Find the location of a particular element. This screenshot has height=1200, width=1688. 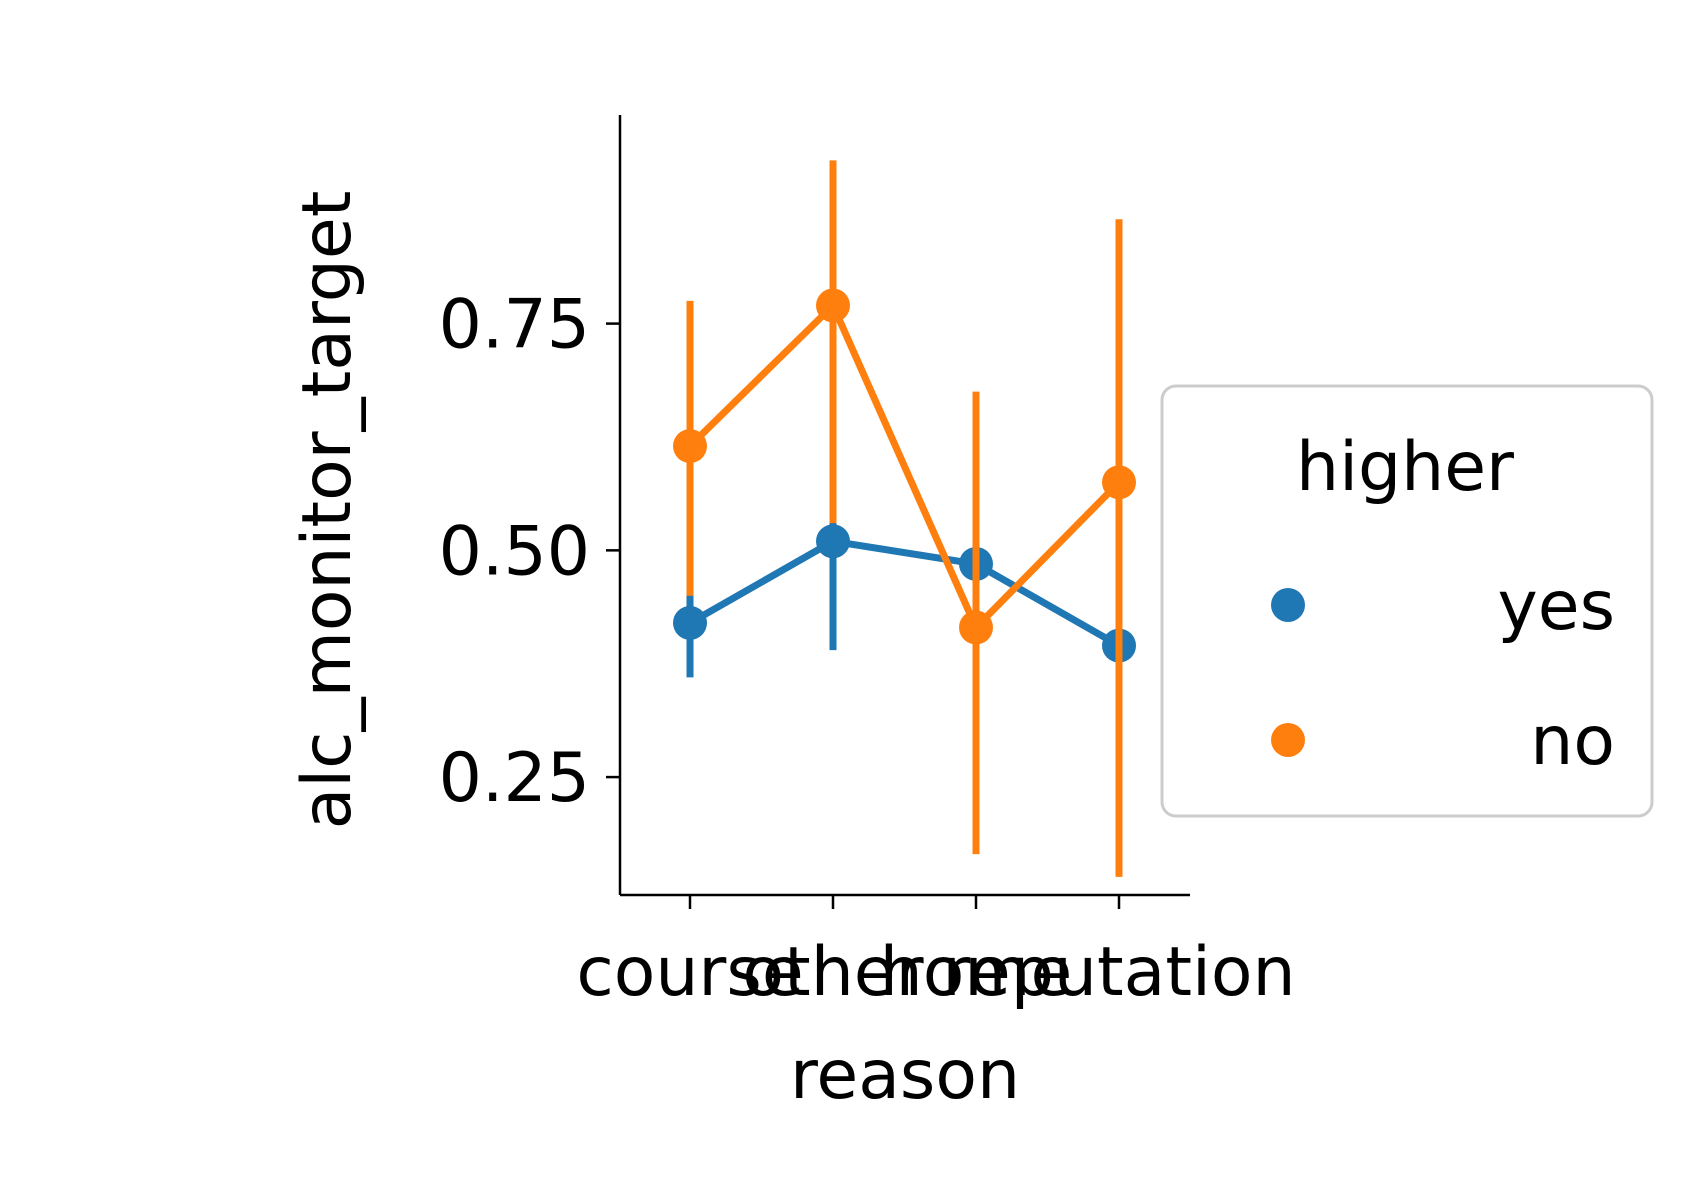

x-tick-label: other is located at coordinates (832, 972).